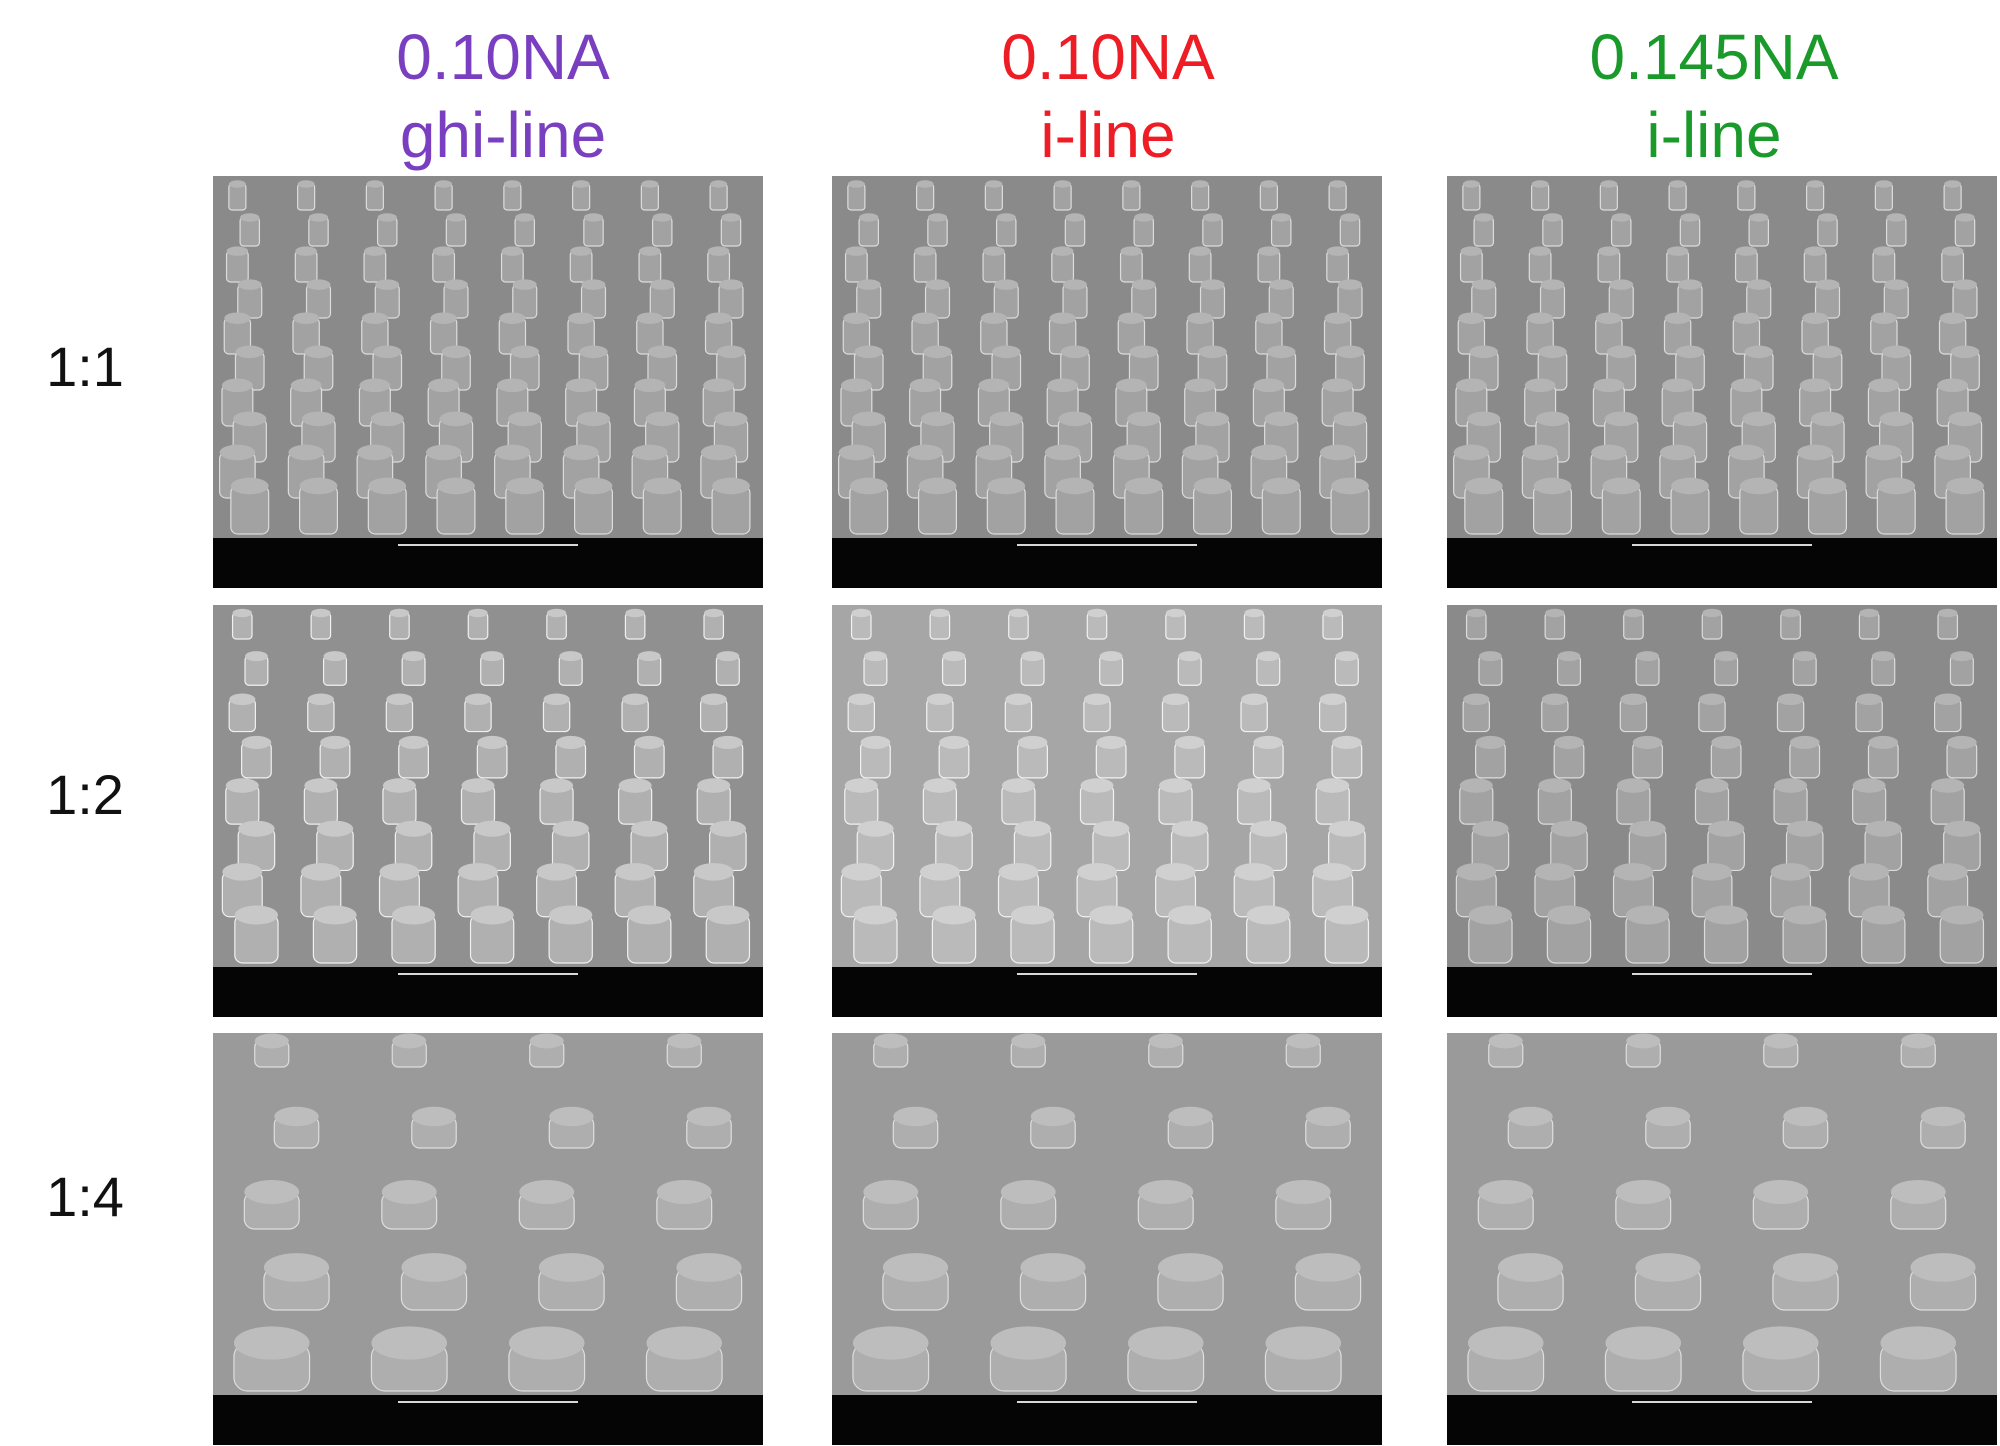 The width and height of the screenshot is (2000, 1446). Describe the element at coordinates (1108, 135) in the screenshot. I see `column-2-line: i-line` at that location.